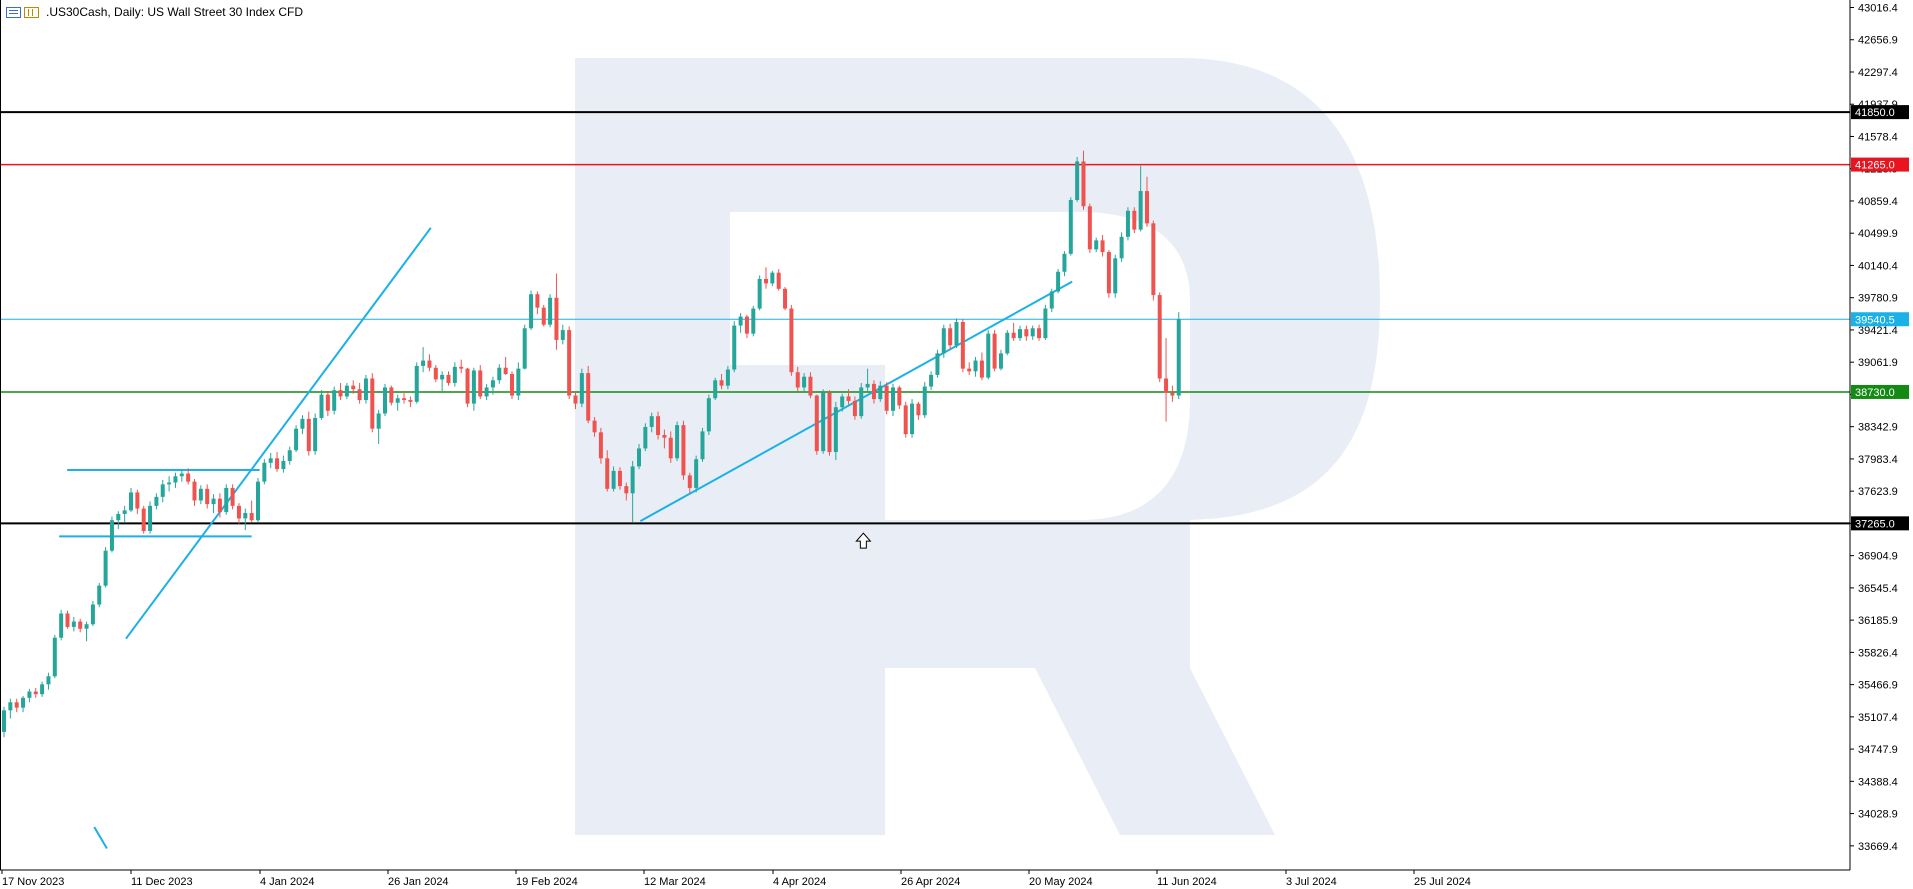 The height and width of the screenshot is (889, 1913). What do you see at coordinates (31, 12) in the screenshot?
I see `chart-window-icon` at bounding box center [31, 12].